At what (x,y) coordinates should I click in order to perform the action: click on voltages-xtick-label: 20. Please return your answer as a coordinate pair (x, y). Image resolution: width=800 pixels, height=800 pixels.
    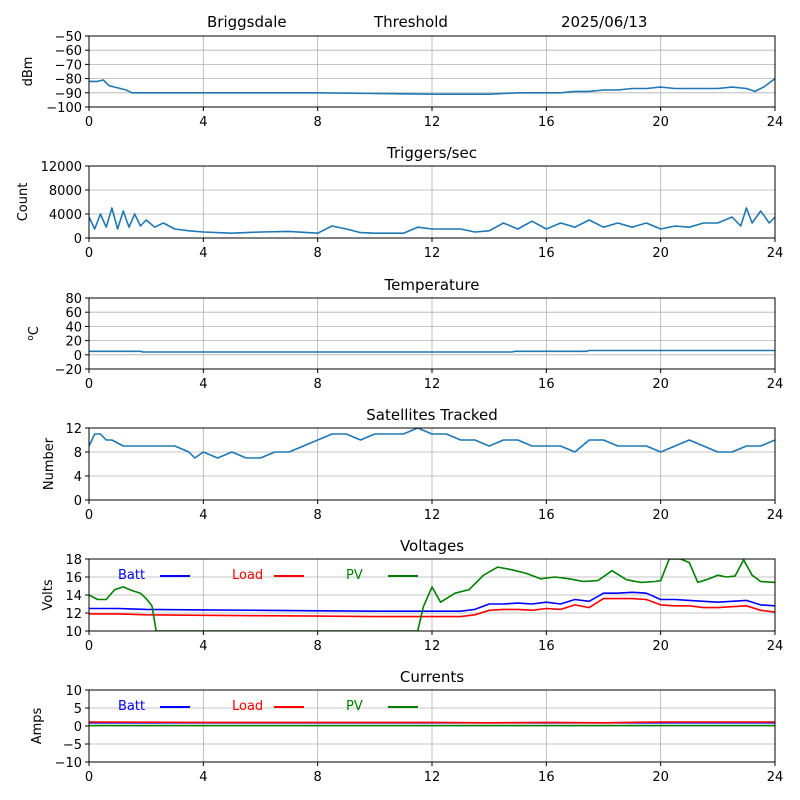
    Looking at the image, I should click on (660, 646).